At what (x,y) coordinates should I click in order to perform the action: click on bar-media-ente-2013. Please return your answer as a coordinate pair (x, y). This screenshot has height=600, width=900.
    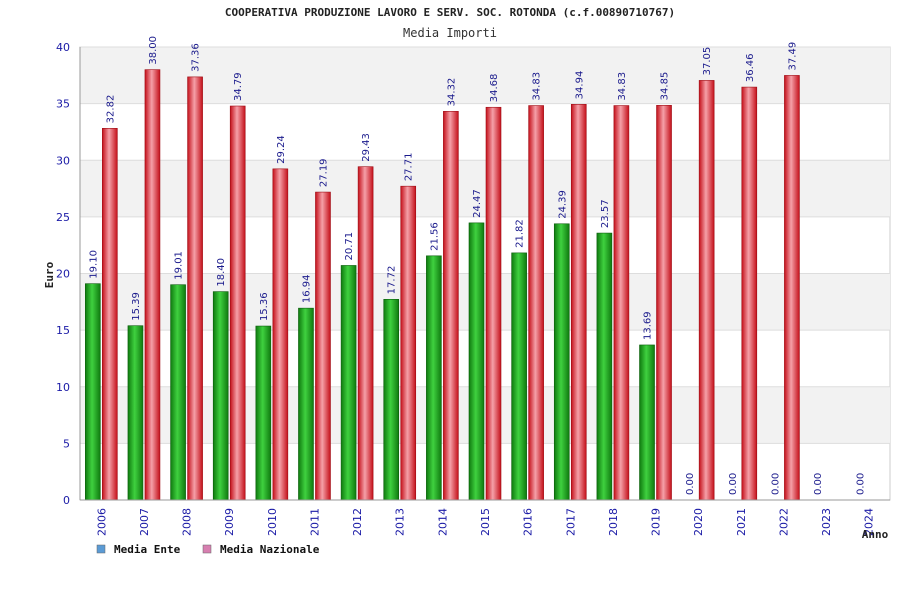
    Looking at the image, I should click on (391, 400).